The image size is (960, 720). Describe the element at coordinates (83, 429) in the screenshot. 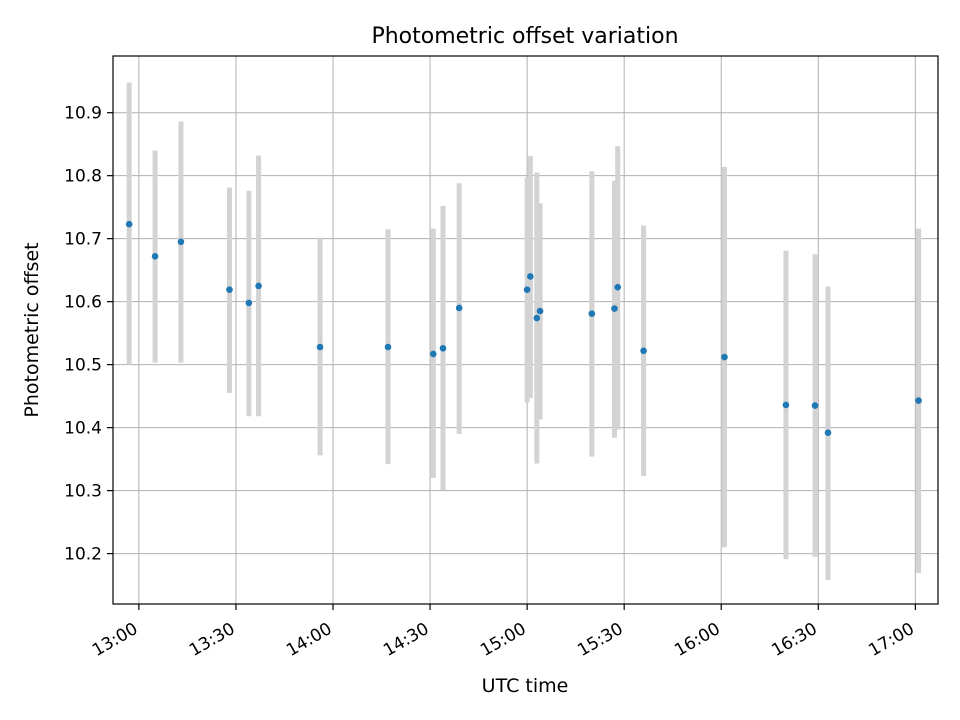

I see `y-tick-label: 10.4` at that location.